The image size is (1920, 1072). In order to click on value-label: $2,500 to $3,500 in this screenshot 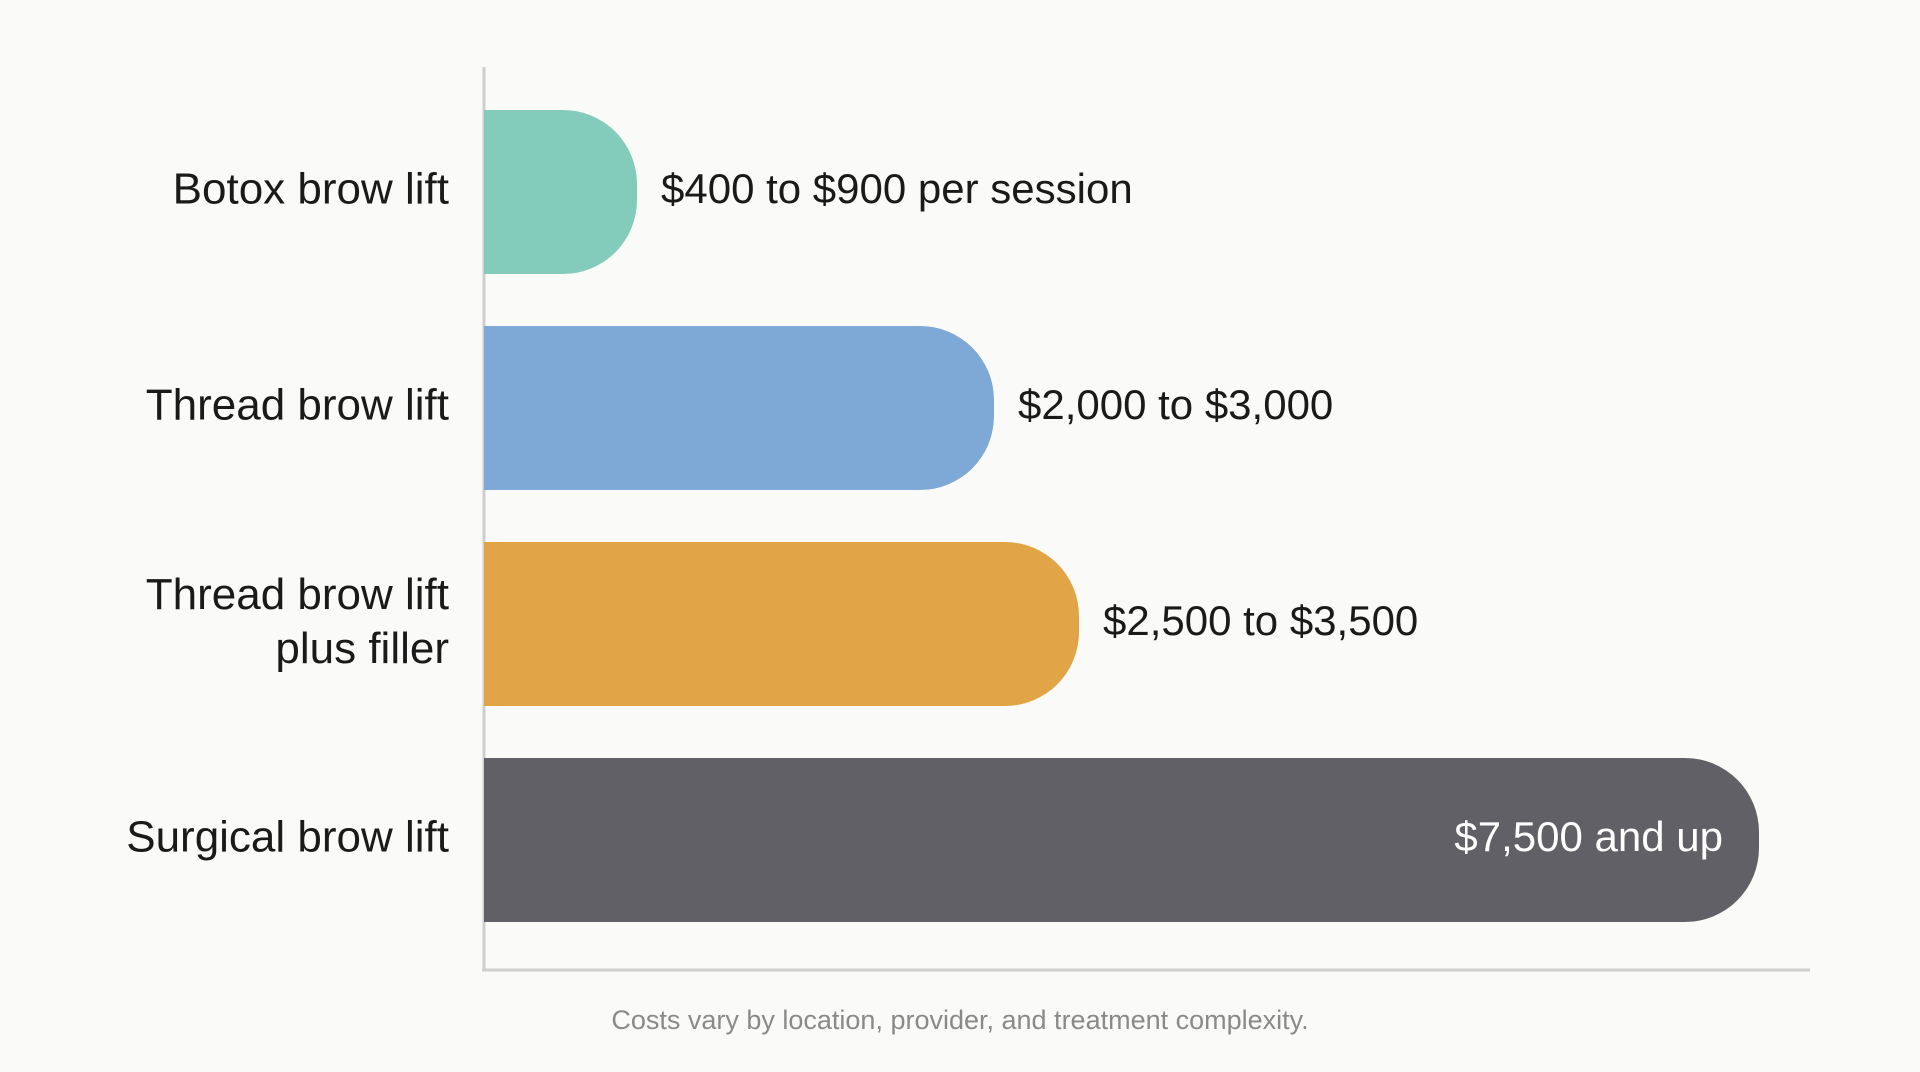, I will do `click(1260, 620)`.